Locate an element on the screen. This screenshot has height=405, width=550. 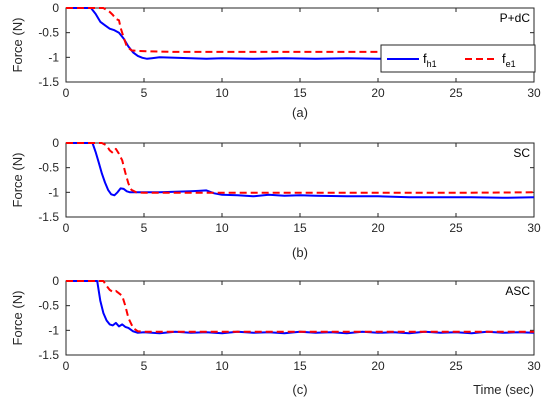
panel-a-tag: P+dC is located at coordinates (515, 18).